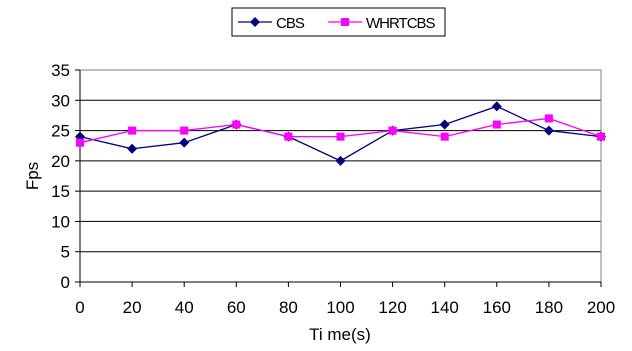  What do you see at coordinates (132, 307) in the screenshot?
I see `x-tick-label: 20` at bounding box center [132, 307].